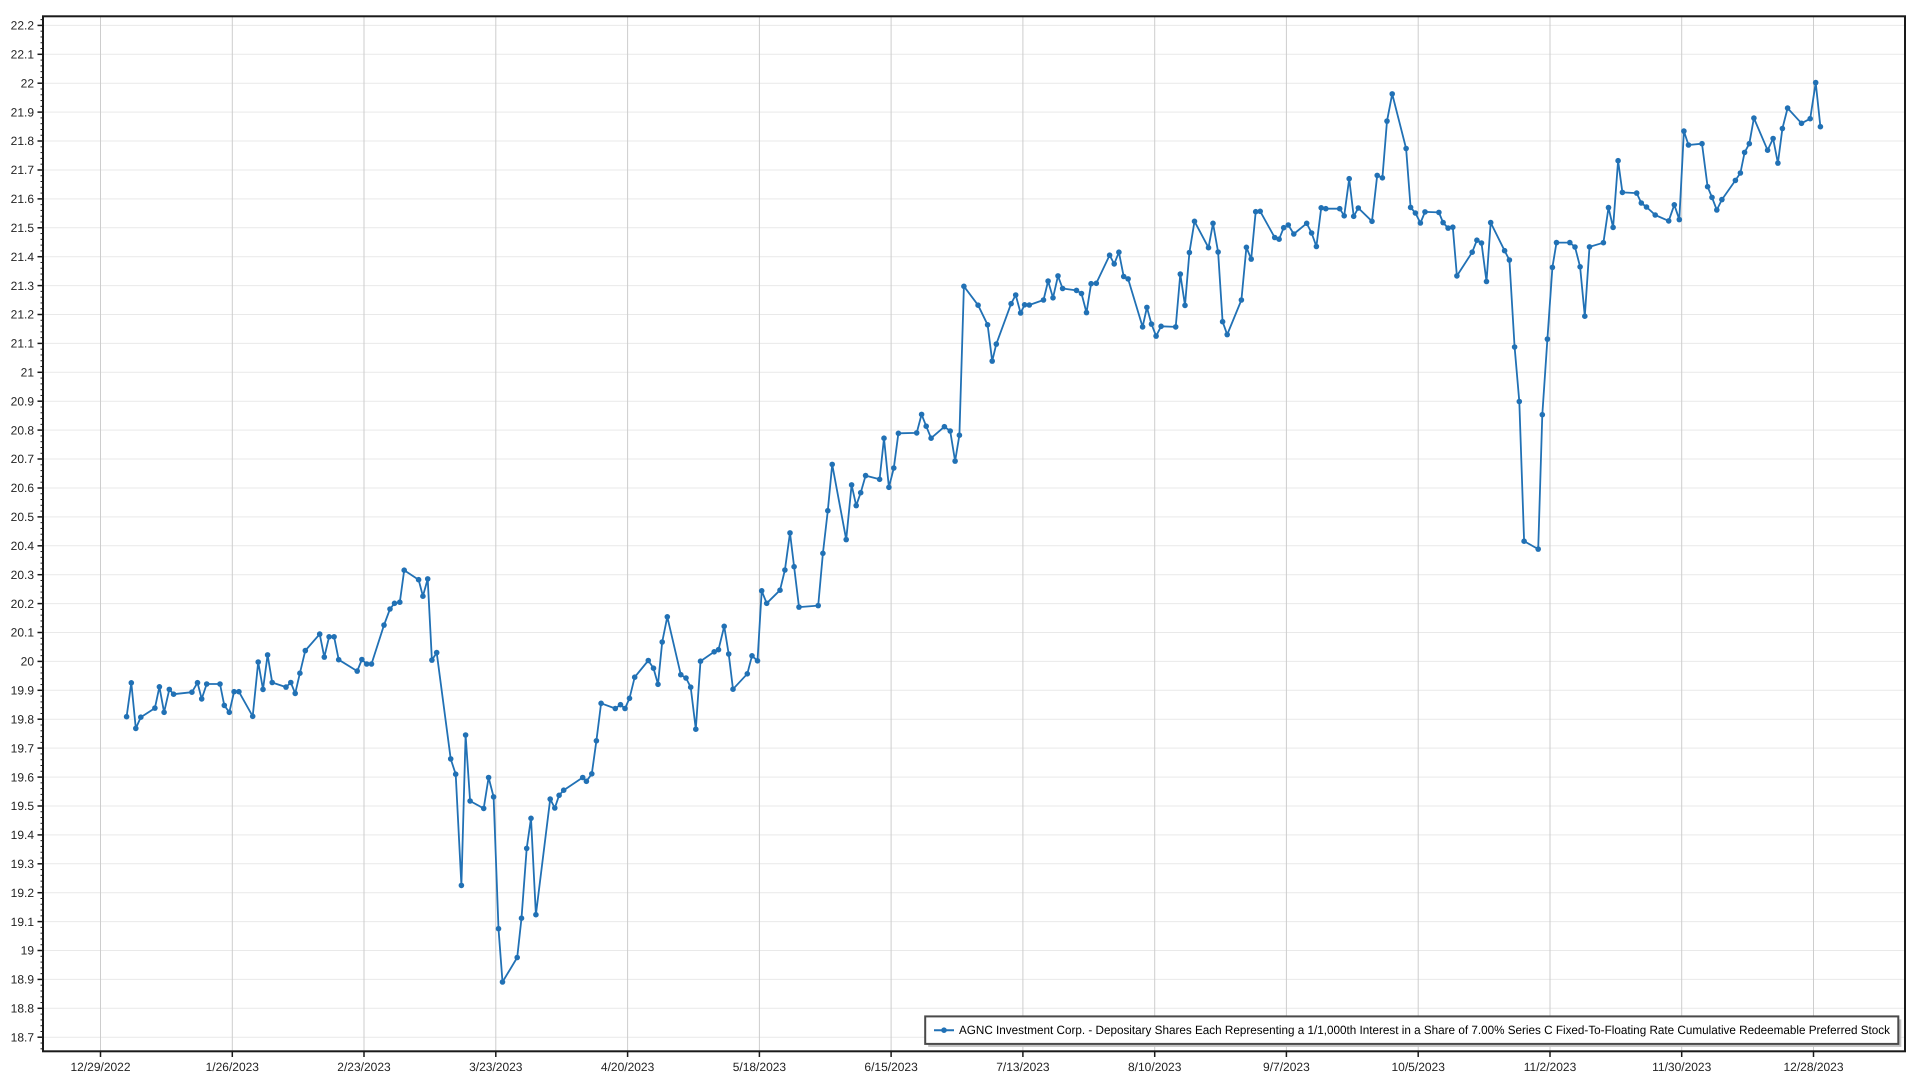 This screenshot has width=1920, height=1080. I want to click on svg-text: 9/7/2023, so click(1286, 1067).